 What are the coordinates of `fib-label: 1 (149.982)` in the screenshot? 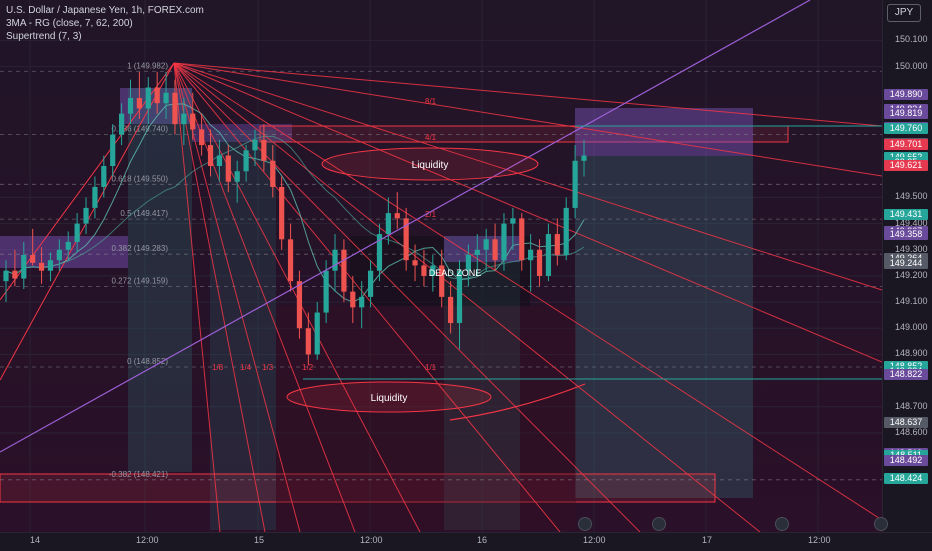 It's located at (147, 65).